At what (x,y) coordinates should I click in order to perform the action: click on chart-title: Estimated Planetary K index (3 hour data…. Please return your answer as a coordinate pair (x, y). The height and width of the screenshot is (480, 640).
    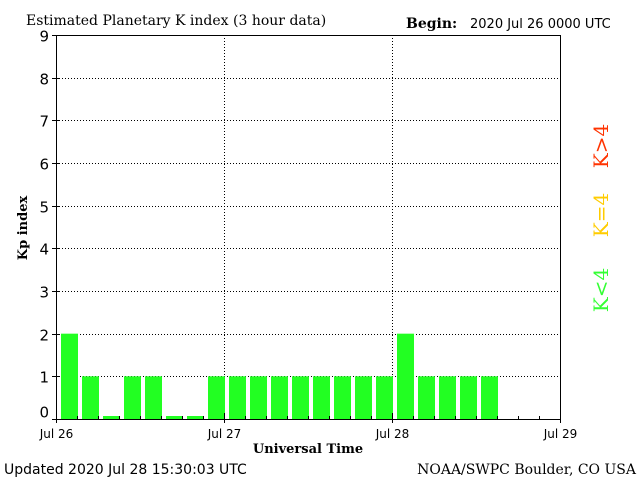
    Looking at the image, I should click on (176, 21).